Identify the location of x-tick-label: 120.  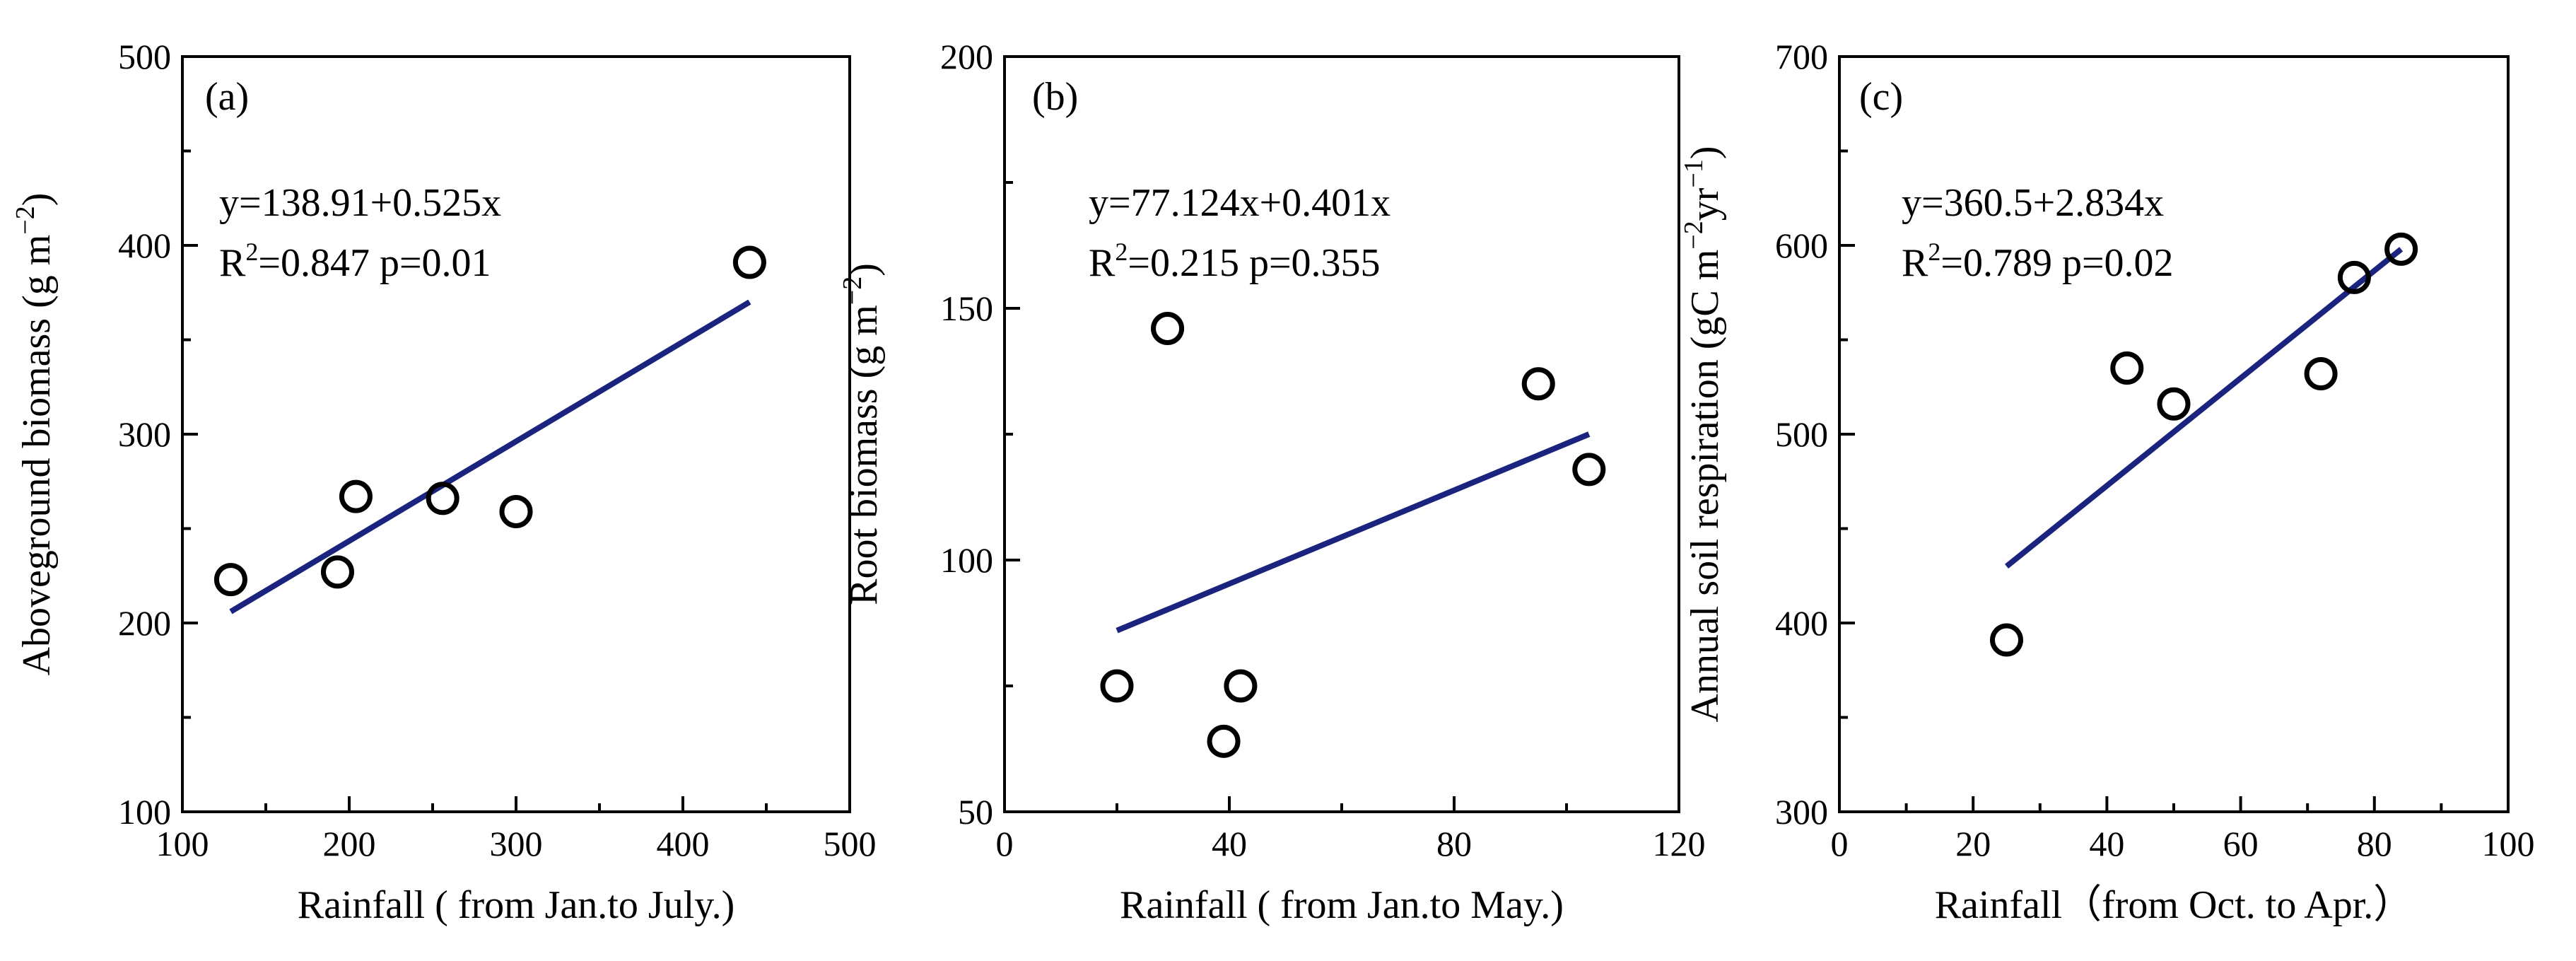
(1680, 843).